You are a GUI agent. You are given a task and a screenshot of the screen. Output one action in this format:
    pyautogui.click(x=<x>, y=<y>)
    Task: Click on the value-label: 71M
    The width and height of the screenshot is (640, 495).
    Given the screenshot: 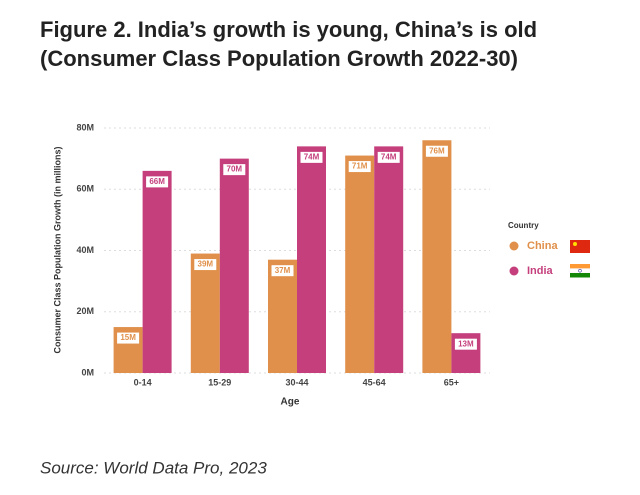 What is the action you would take?
    pyautogui.click(x=360, y=166)
    